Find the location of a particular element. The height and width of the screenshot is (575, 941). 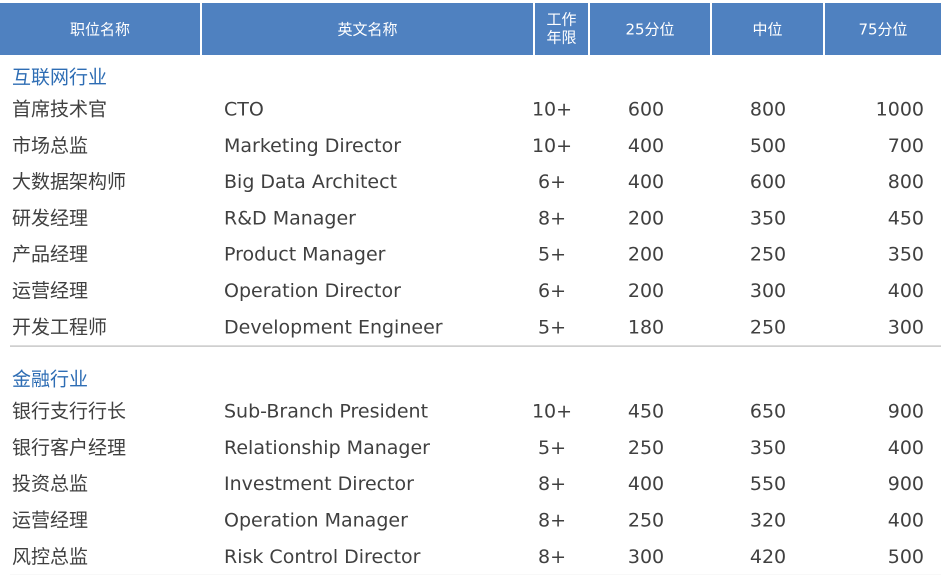

cell: 市场总监 is located at coordinates (50, 146).